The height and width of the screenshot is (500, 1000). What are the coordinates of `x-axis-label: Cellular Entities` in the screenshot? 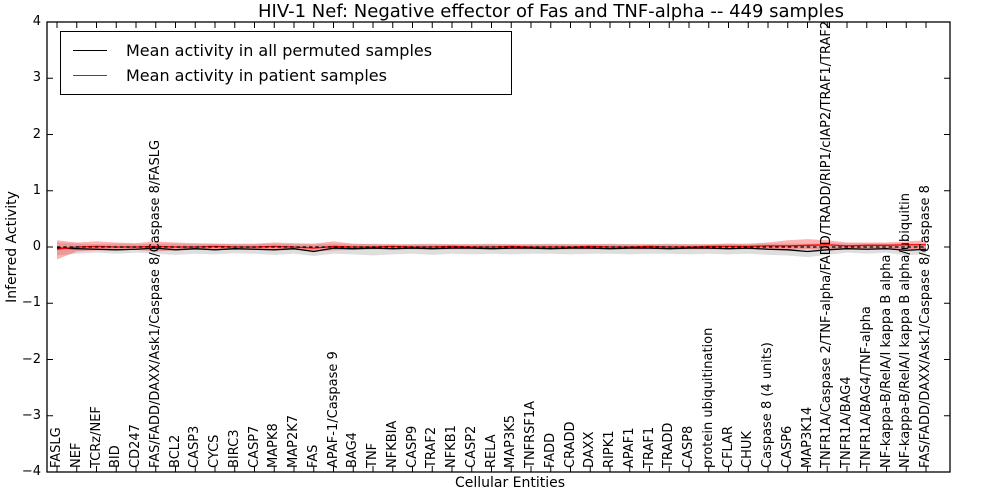 It's located at (510, 483).